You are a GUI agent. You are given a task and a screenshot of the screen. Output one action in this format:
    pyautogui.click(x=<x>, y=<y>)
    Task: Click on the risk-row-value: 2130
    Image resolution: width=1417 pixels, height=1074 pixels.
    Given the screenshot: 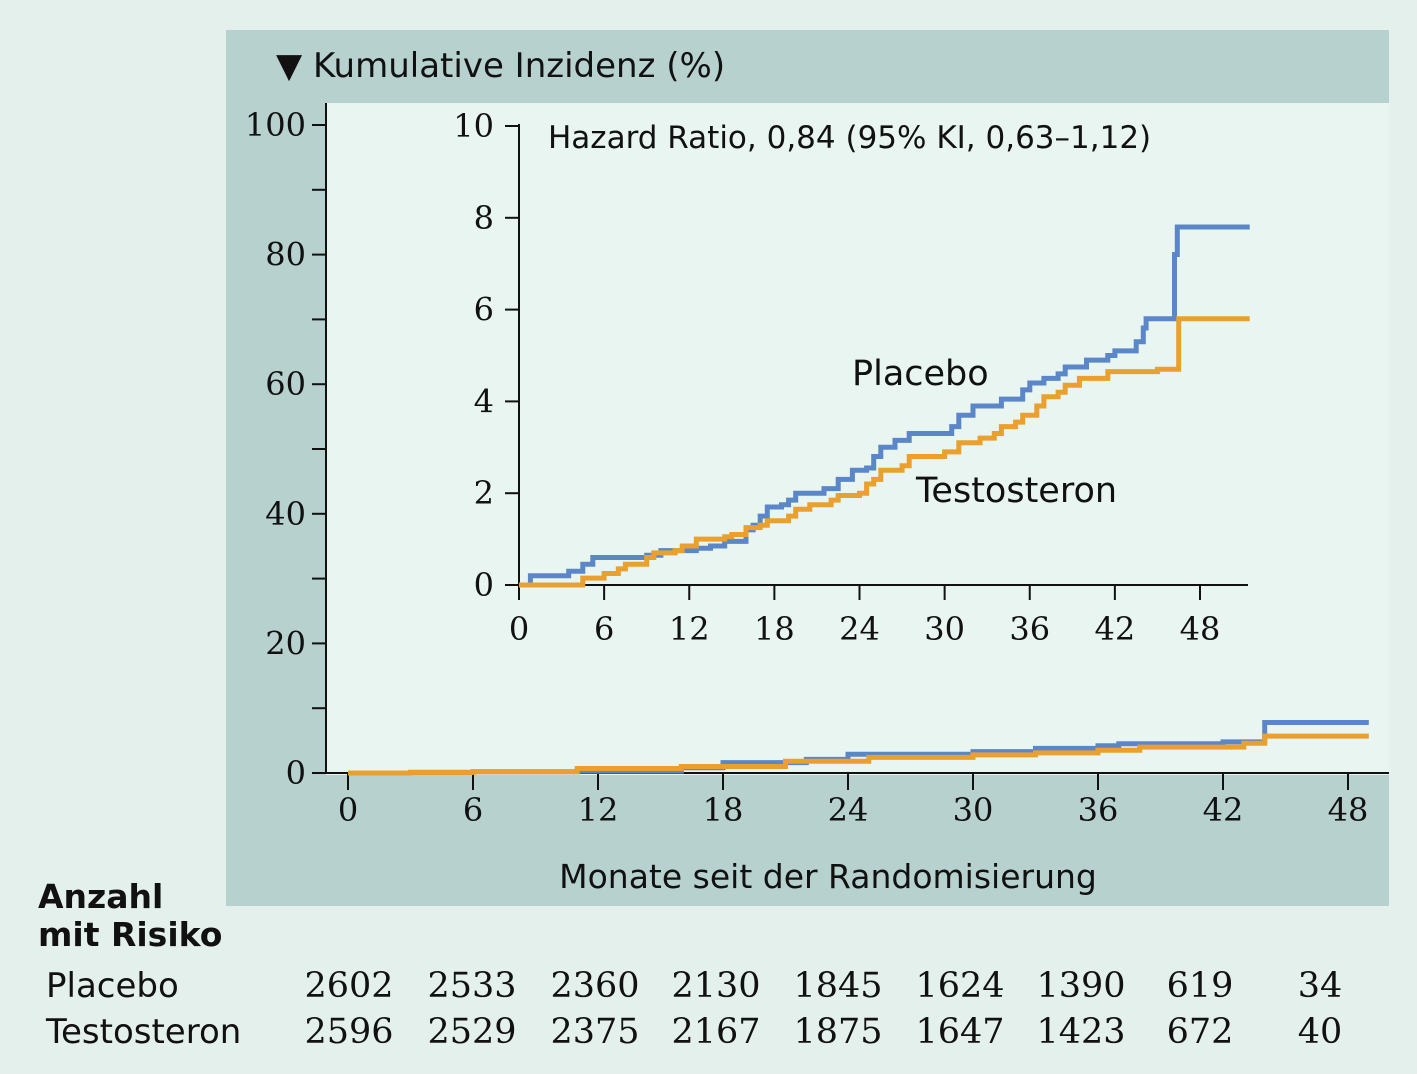 What is the action you would take?
    pyautogui.click(x=716, y=986)
    